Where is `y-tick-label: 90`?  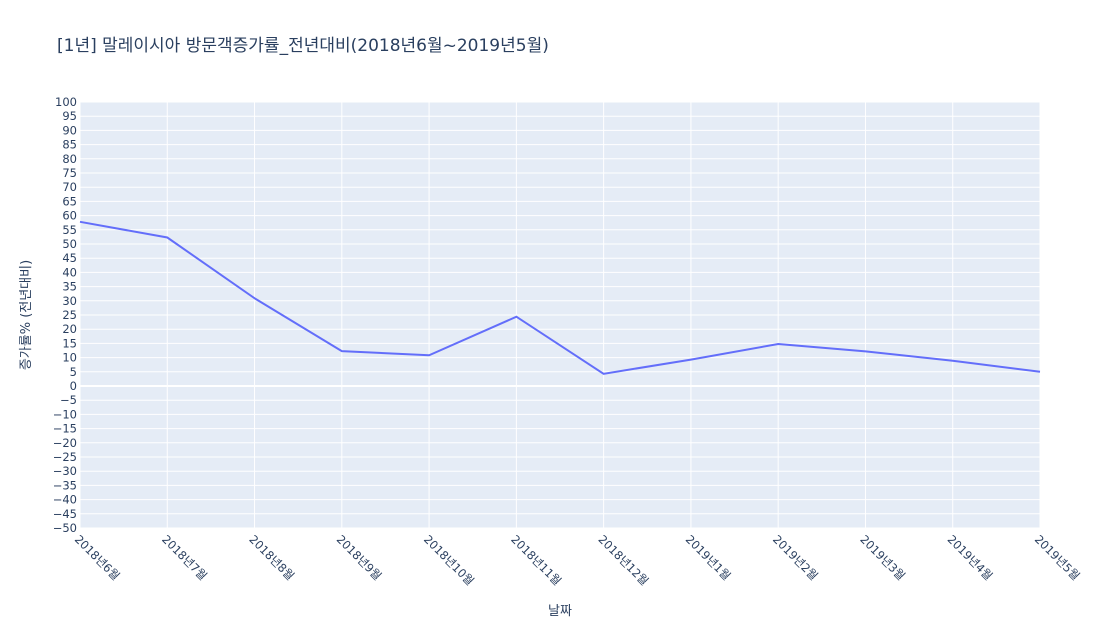
y-tick-label: 90 is located at coordinates (69, 130).